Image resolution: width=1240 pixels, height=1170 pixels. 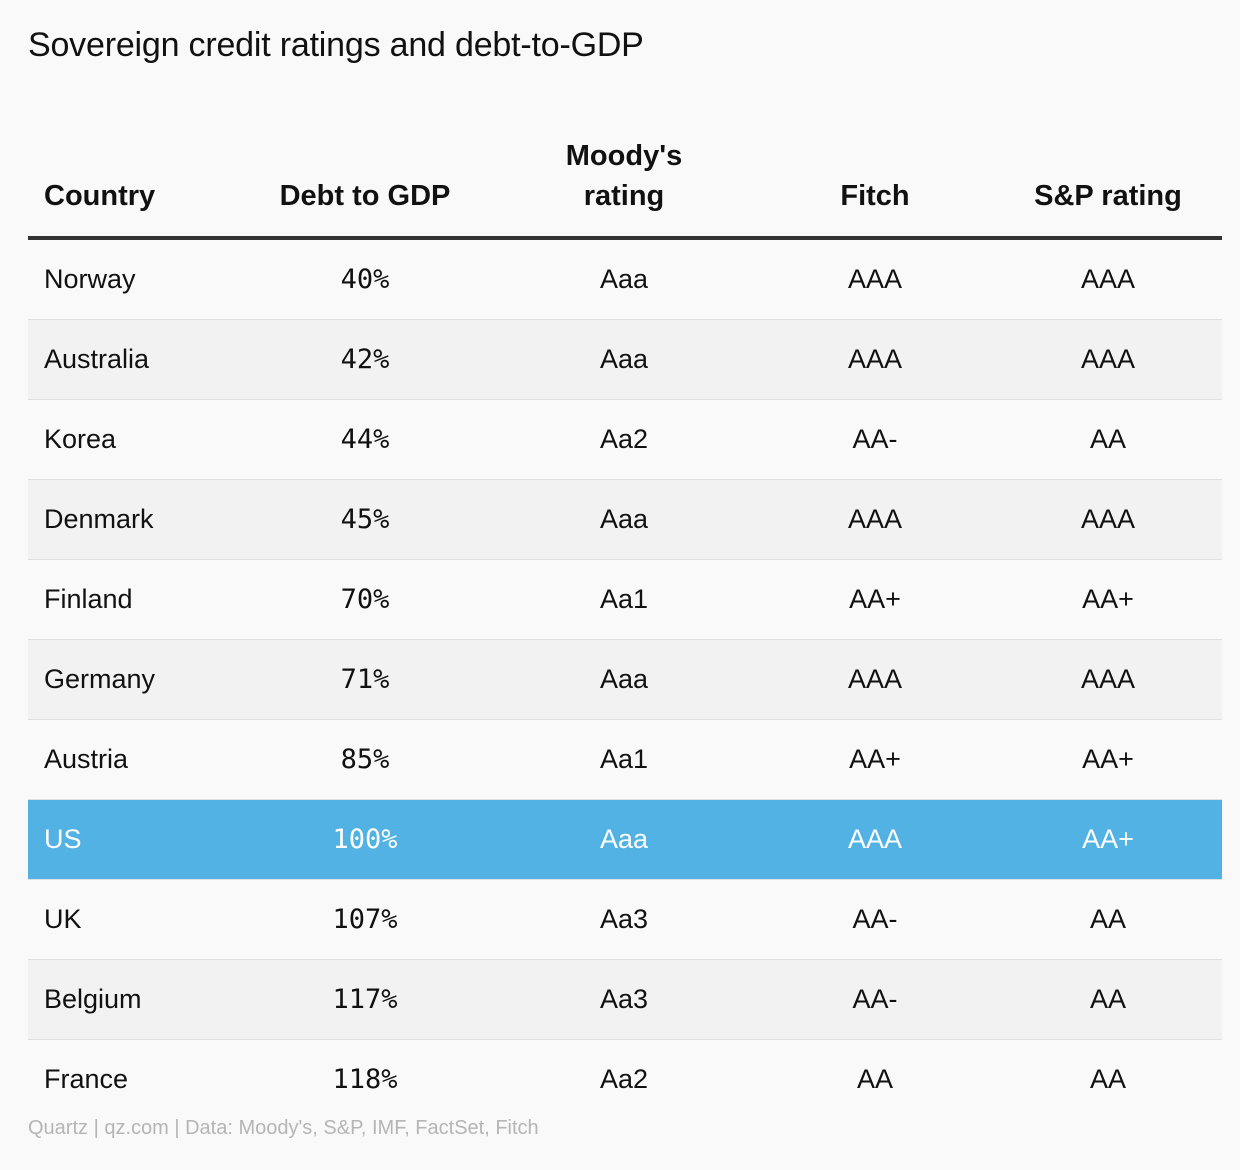 What do you see at coordinates (133, 359) in the screenshot?
I see `cell-country: Australia` at bounding box center [133, 359].